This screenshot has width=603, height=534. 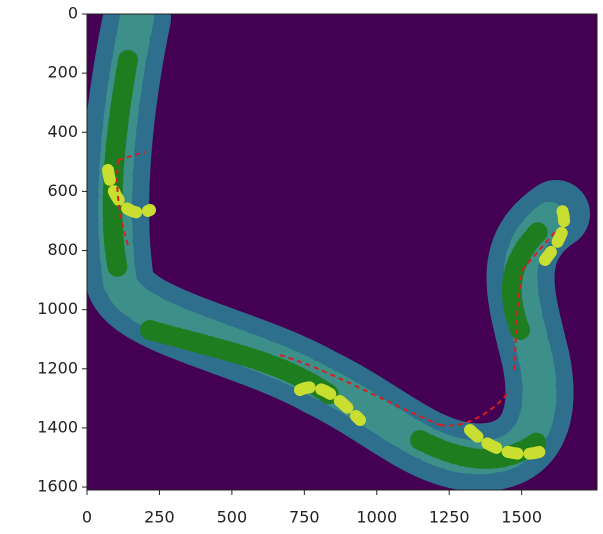 What do you see at coordinates (57, 308) in the screenshot?
I see `y-tick-label: 1000` at bounding box center [57, 308].